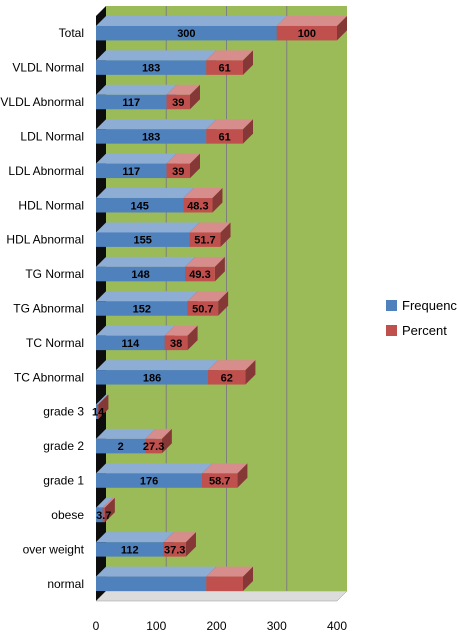 The width and height of the screenshot is (457, 634). What do you see at coordinates (55, 343) in the screenshot?
I see `category-label: TC Normal` at bounding box center [55, 343].